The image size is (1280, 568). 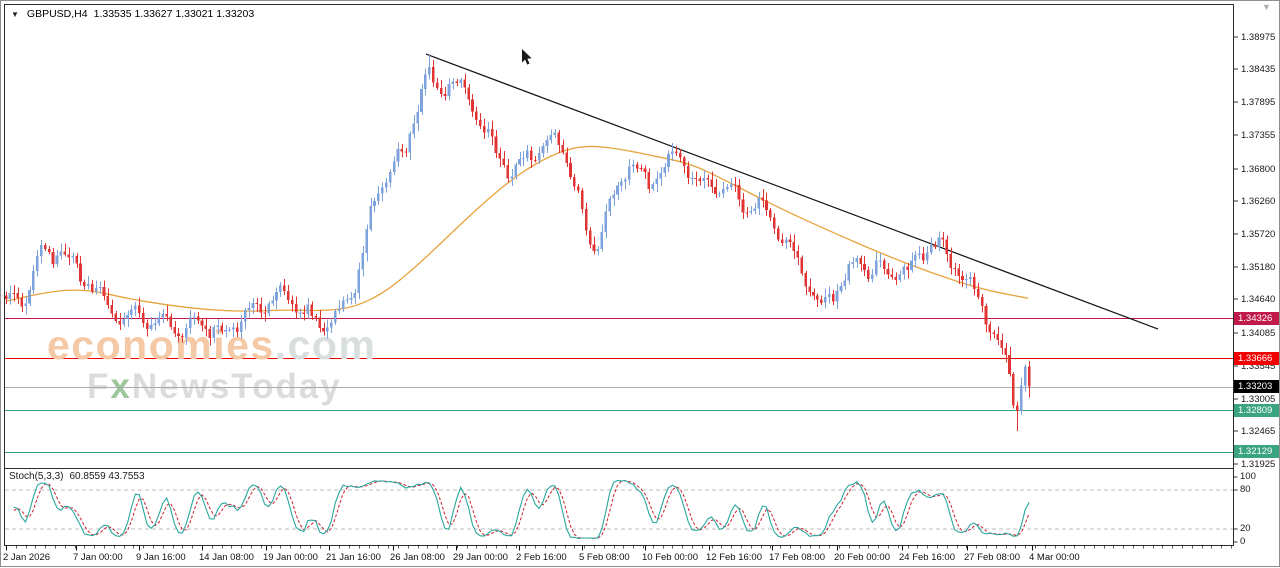 I want to click on stochastic-header: Stoch(5,3,3) 60.8559 43.7553, so click(x=77, y=476).